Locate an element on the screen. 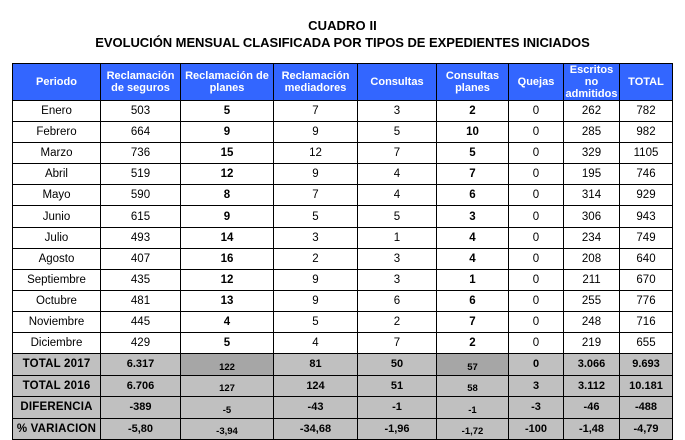  column-header-periodo: Periodo is located at coordinates (56, 82).